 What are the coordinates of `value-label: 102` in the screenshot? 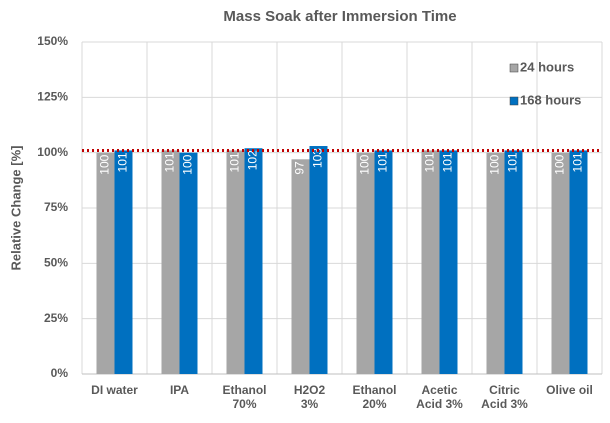 It's located at (253, 160).